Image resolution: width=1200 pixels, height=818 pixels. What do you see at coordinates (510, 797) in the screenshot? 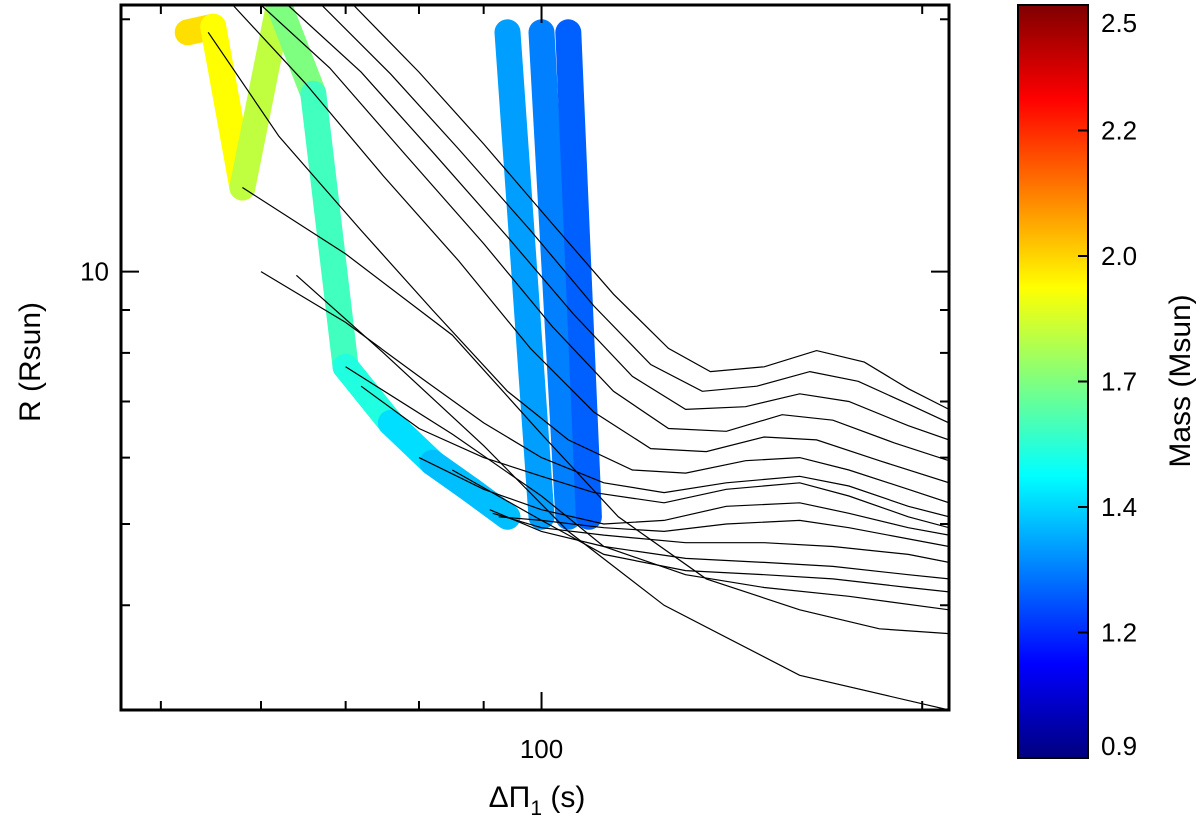
I see `x-axis-label-main: ΔΠ` at bounding box center [510, 797].